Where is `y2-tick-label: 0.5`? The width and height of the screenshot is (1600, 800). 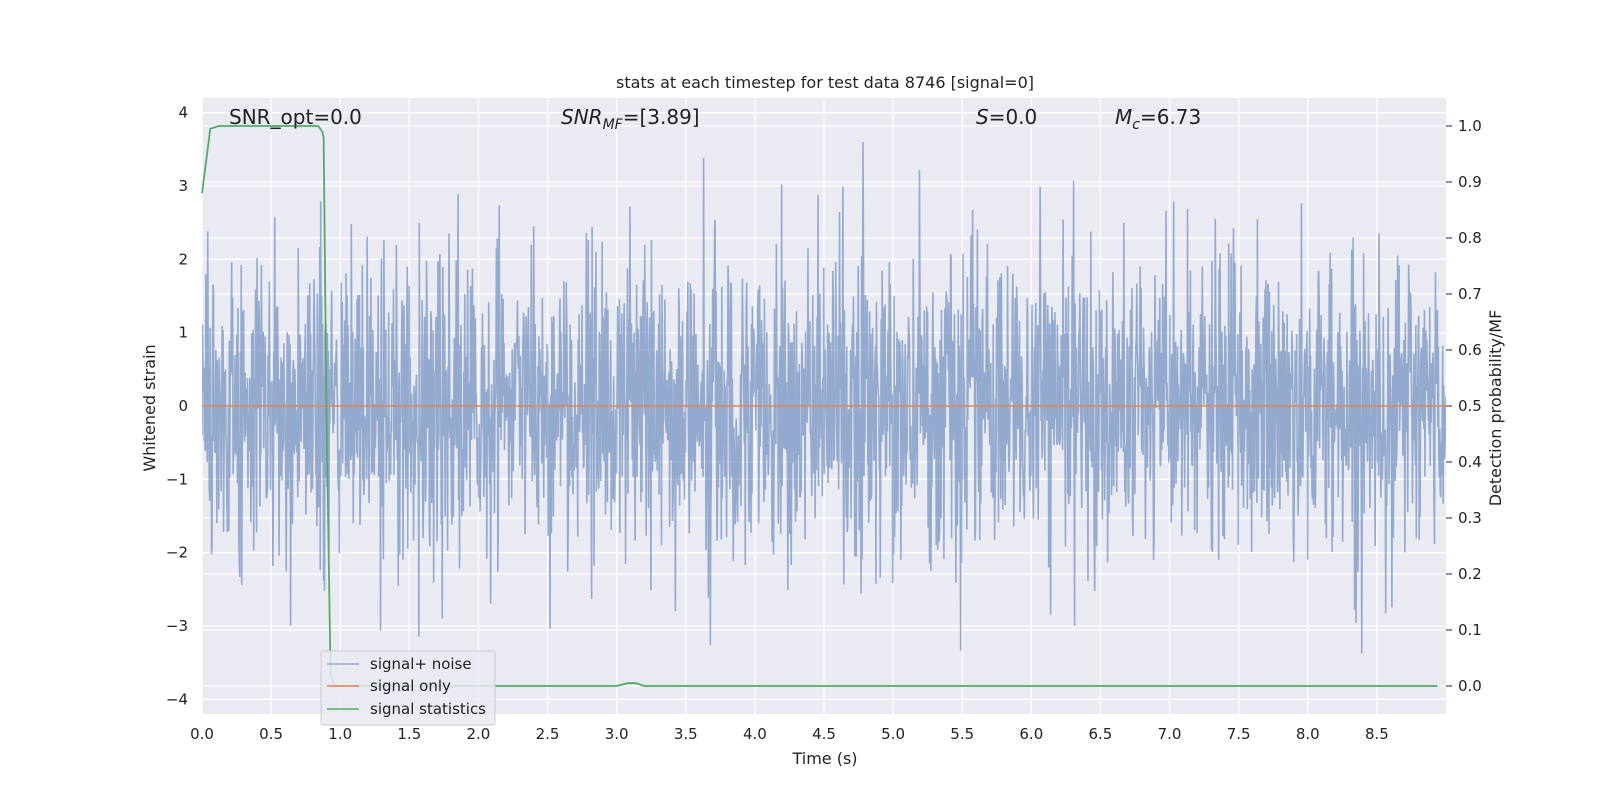
y2-tick-label: 0.5 is located at coordinates (1470, 406).